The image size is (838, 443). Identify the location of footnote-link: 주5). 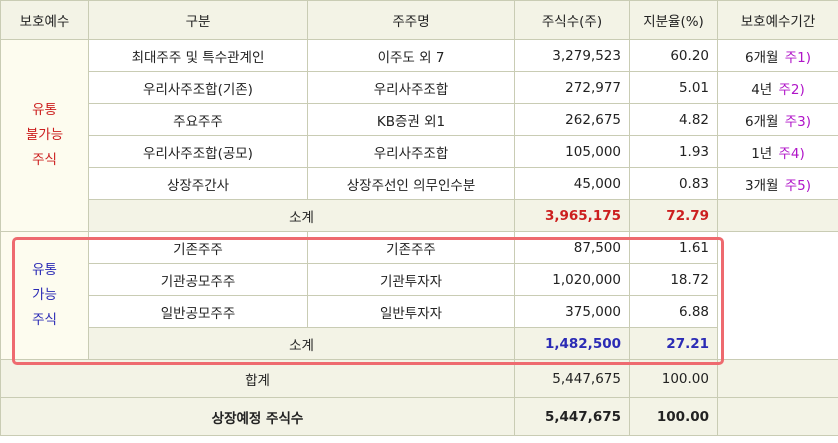
(797, 185).